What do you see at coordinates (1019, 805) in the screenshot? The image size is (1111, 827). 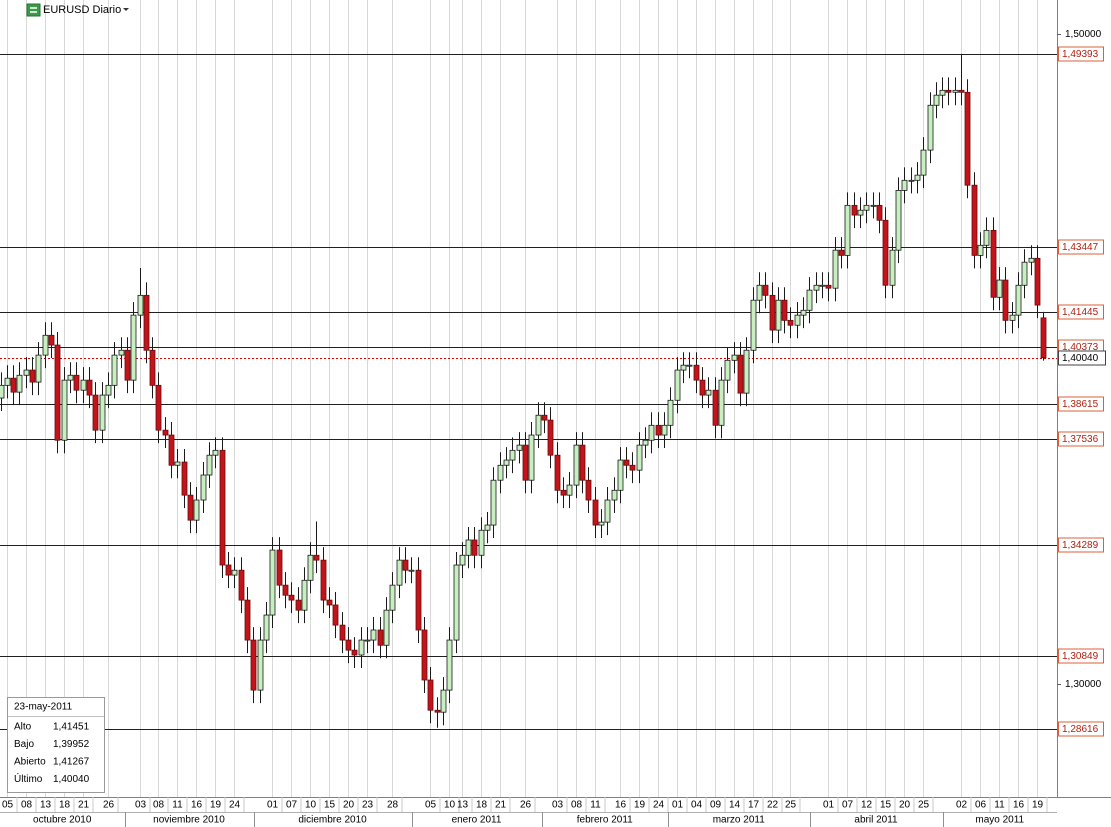 I see `x-tick-label: 16` at bounding box center [1019, 805].